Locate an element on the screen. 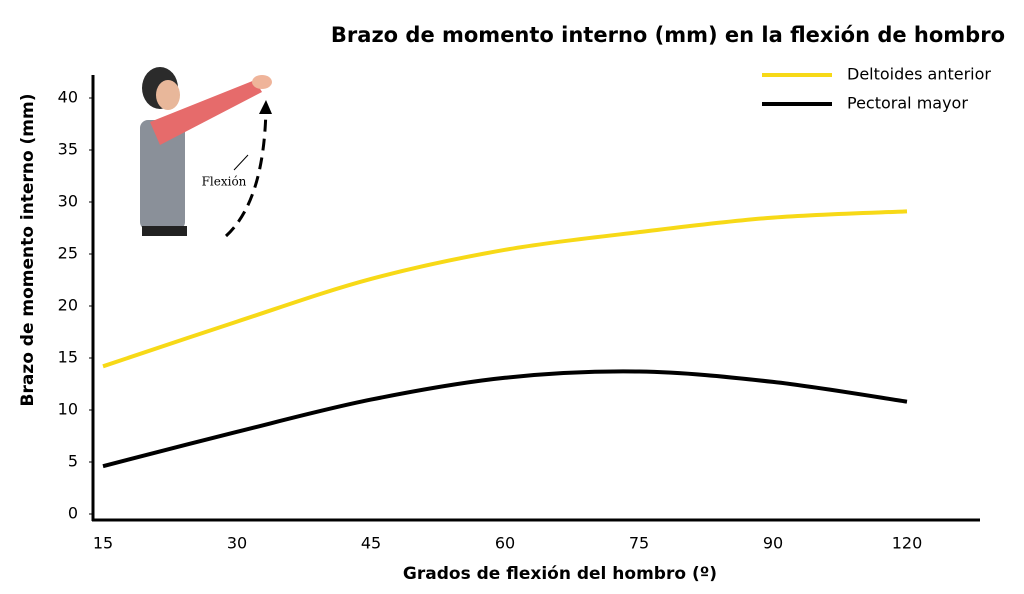 This screenshot has width=1024, height=594. y-tick-label: 30 is located at coordinates (68, 201).